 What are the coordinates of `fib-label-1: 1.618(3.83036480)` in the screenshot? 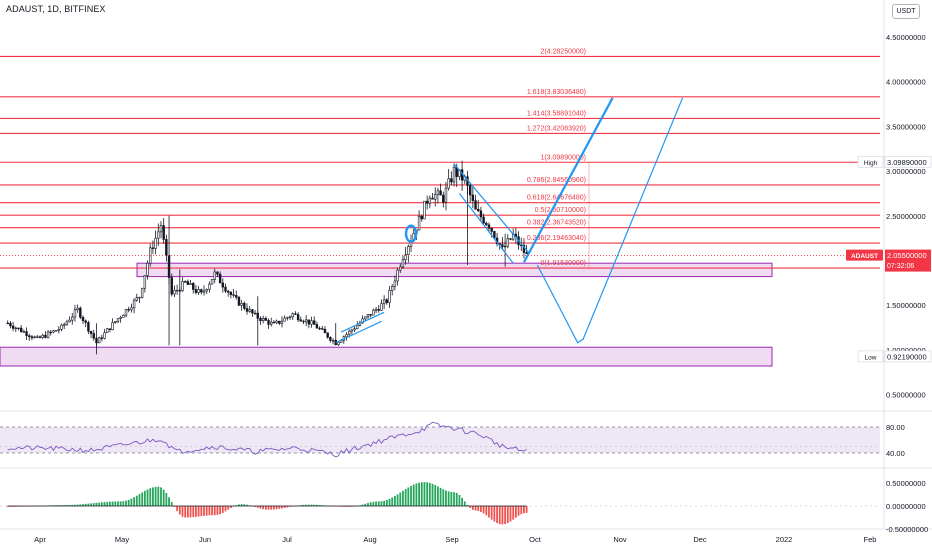 It's located at (556, 92).